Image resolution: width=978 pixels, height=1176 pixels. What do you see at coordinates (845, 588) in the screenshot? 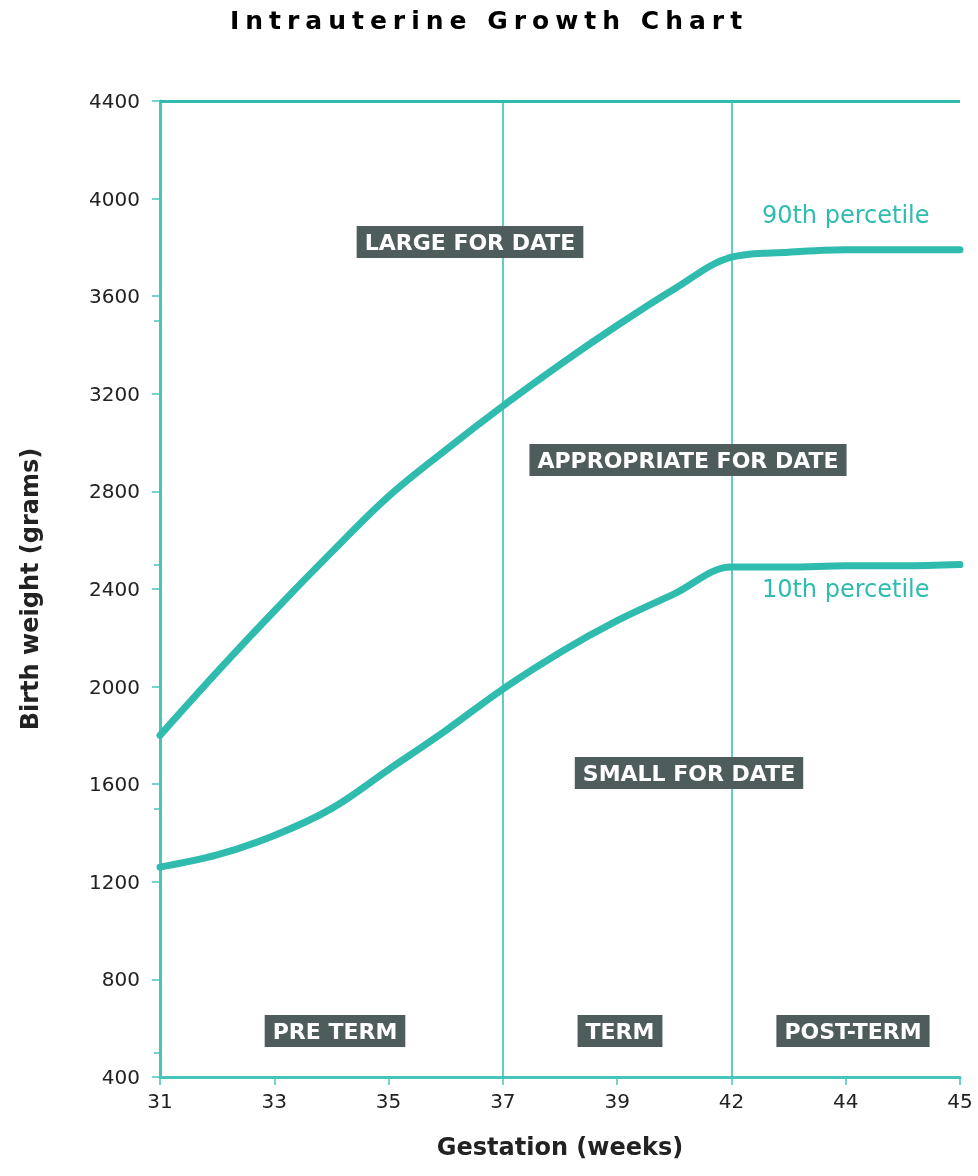
I see `series-label: 10th percetile` at bounding box center [845, 588].